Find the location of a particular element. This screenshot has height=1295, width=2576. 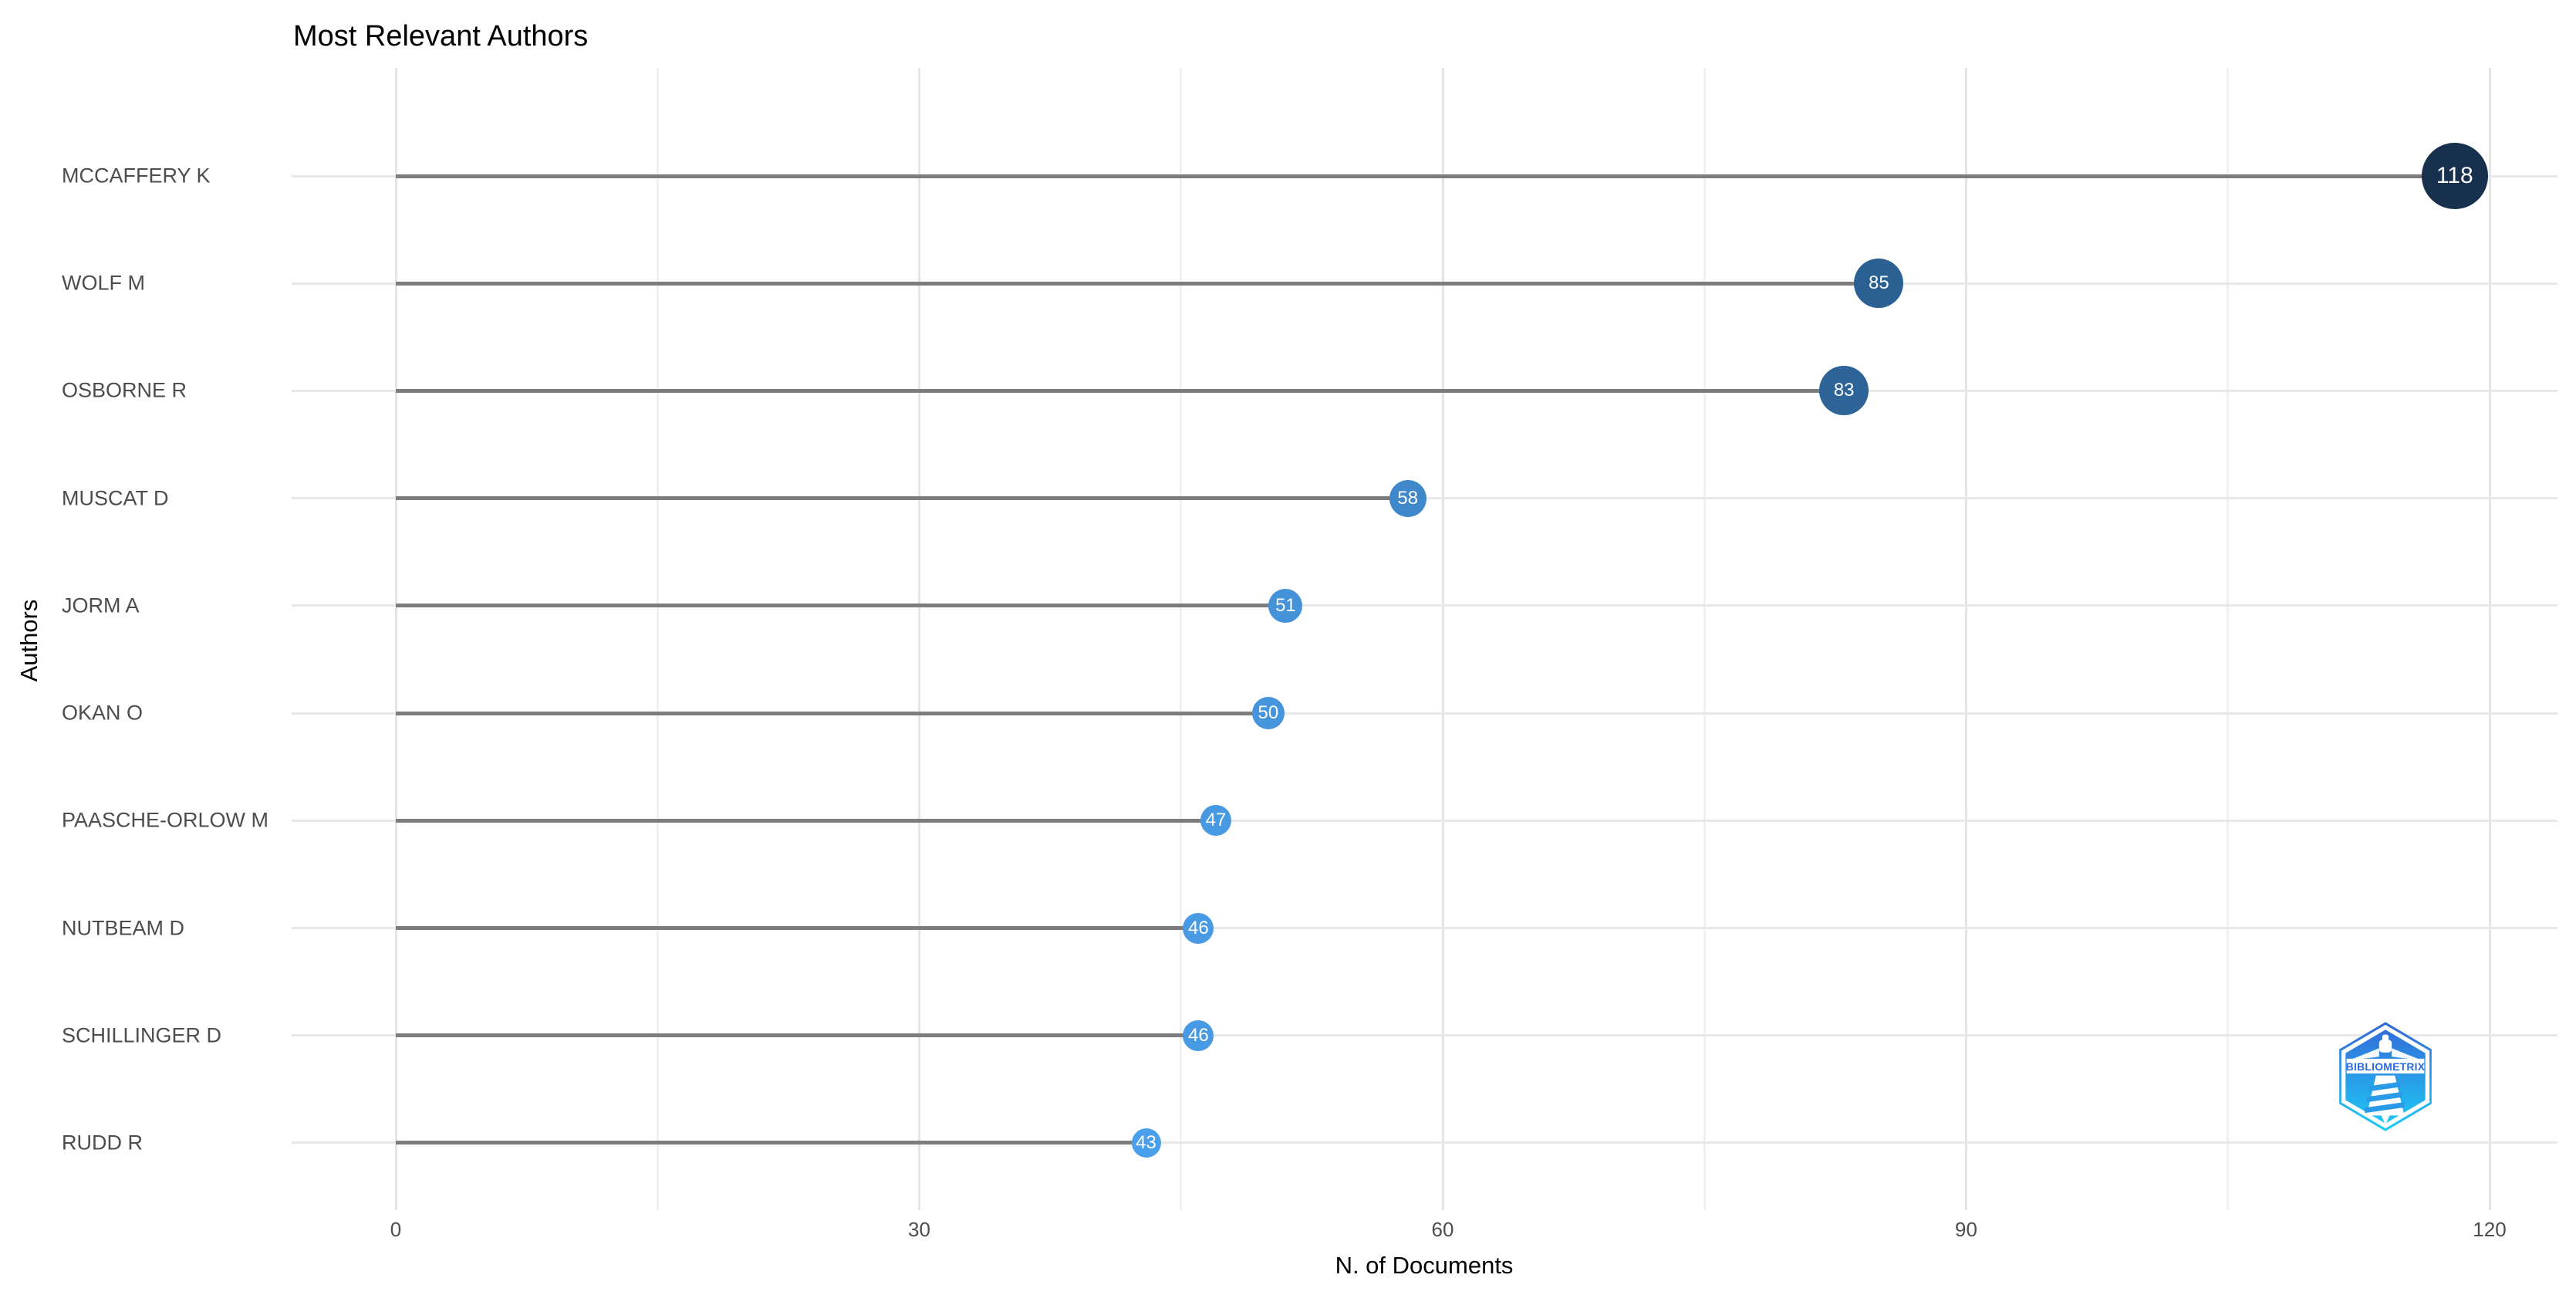

chart-title: Most Relevant Authors is located at coordinates (441, 36).